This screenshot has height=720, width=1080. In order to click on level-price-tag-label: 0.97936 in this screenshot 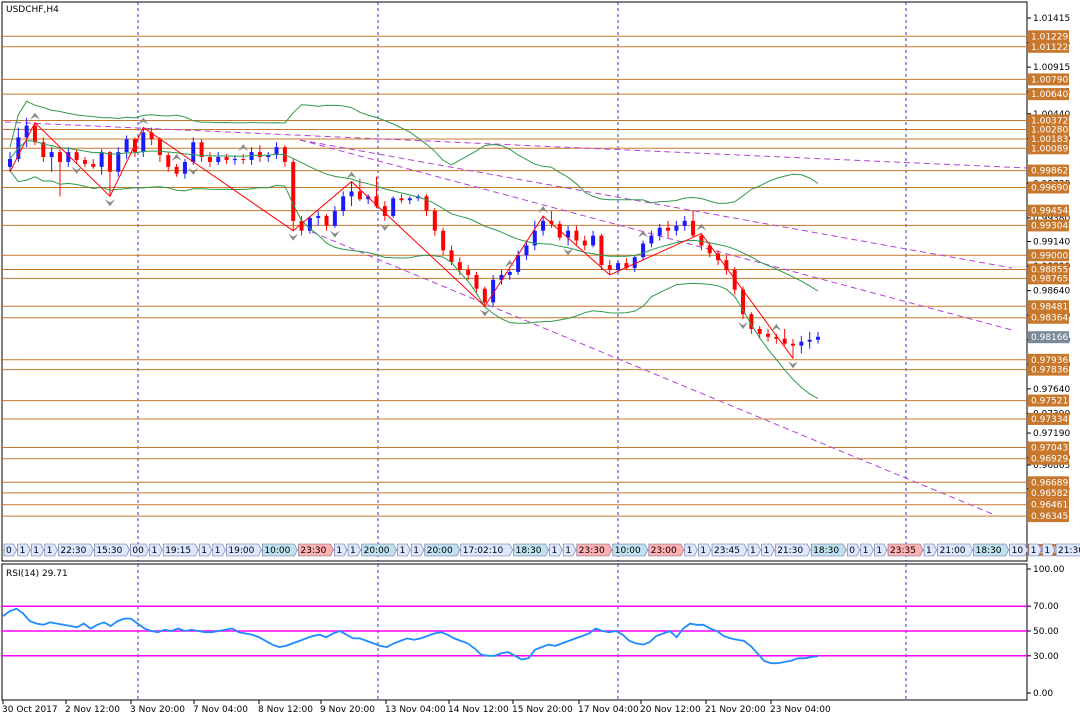, I will do `click(1049, 361)`.